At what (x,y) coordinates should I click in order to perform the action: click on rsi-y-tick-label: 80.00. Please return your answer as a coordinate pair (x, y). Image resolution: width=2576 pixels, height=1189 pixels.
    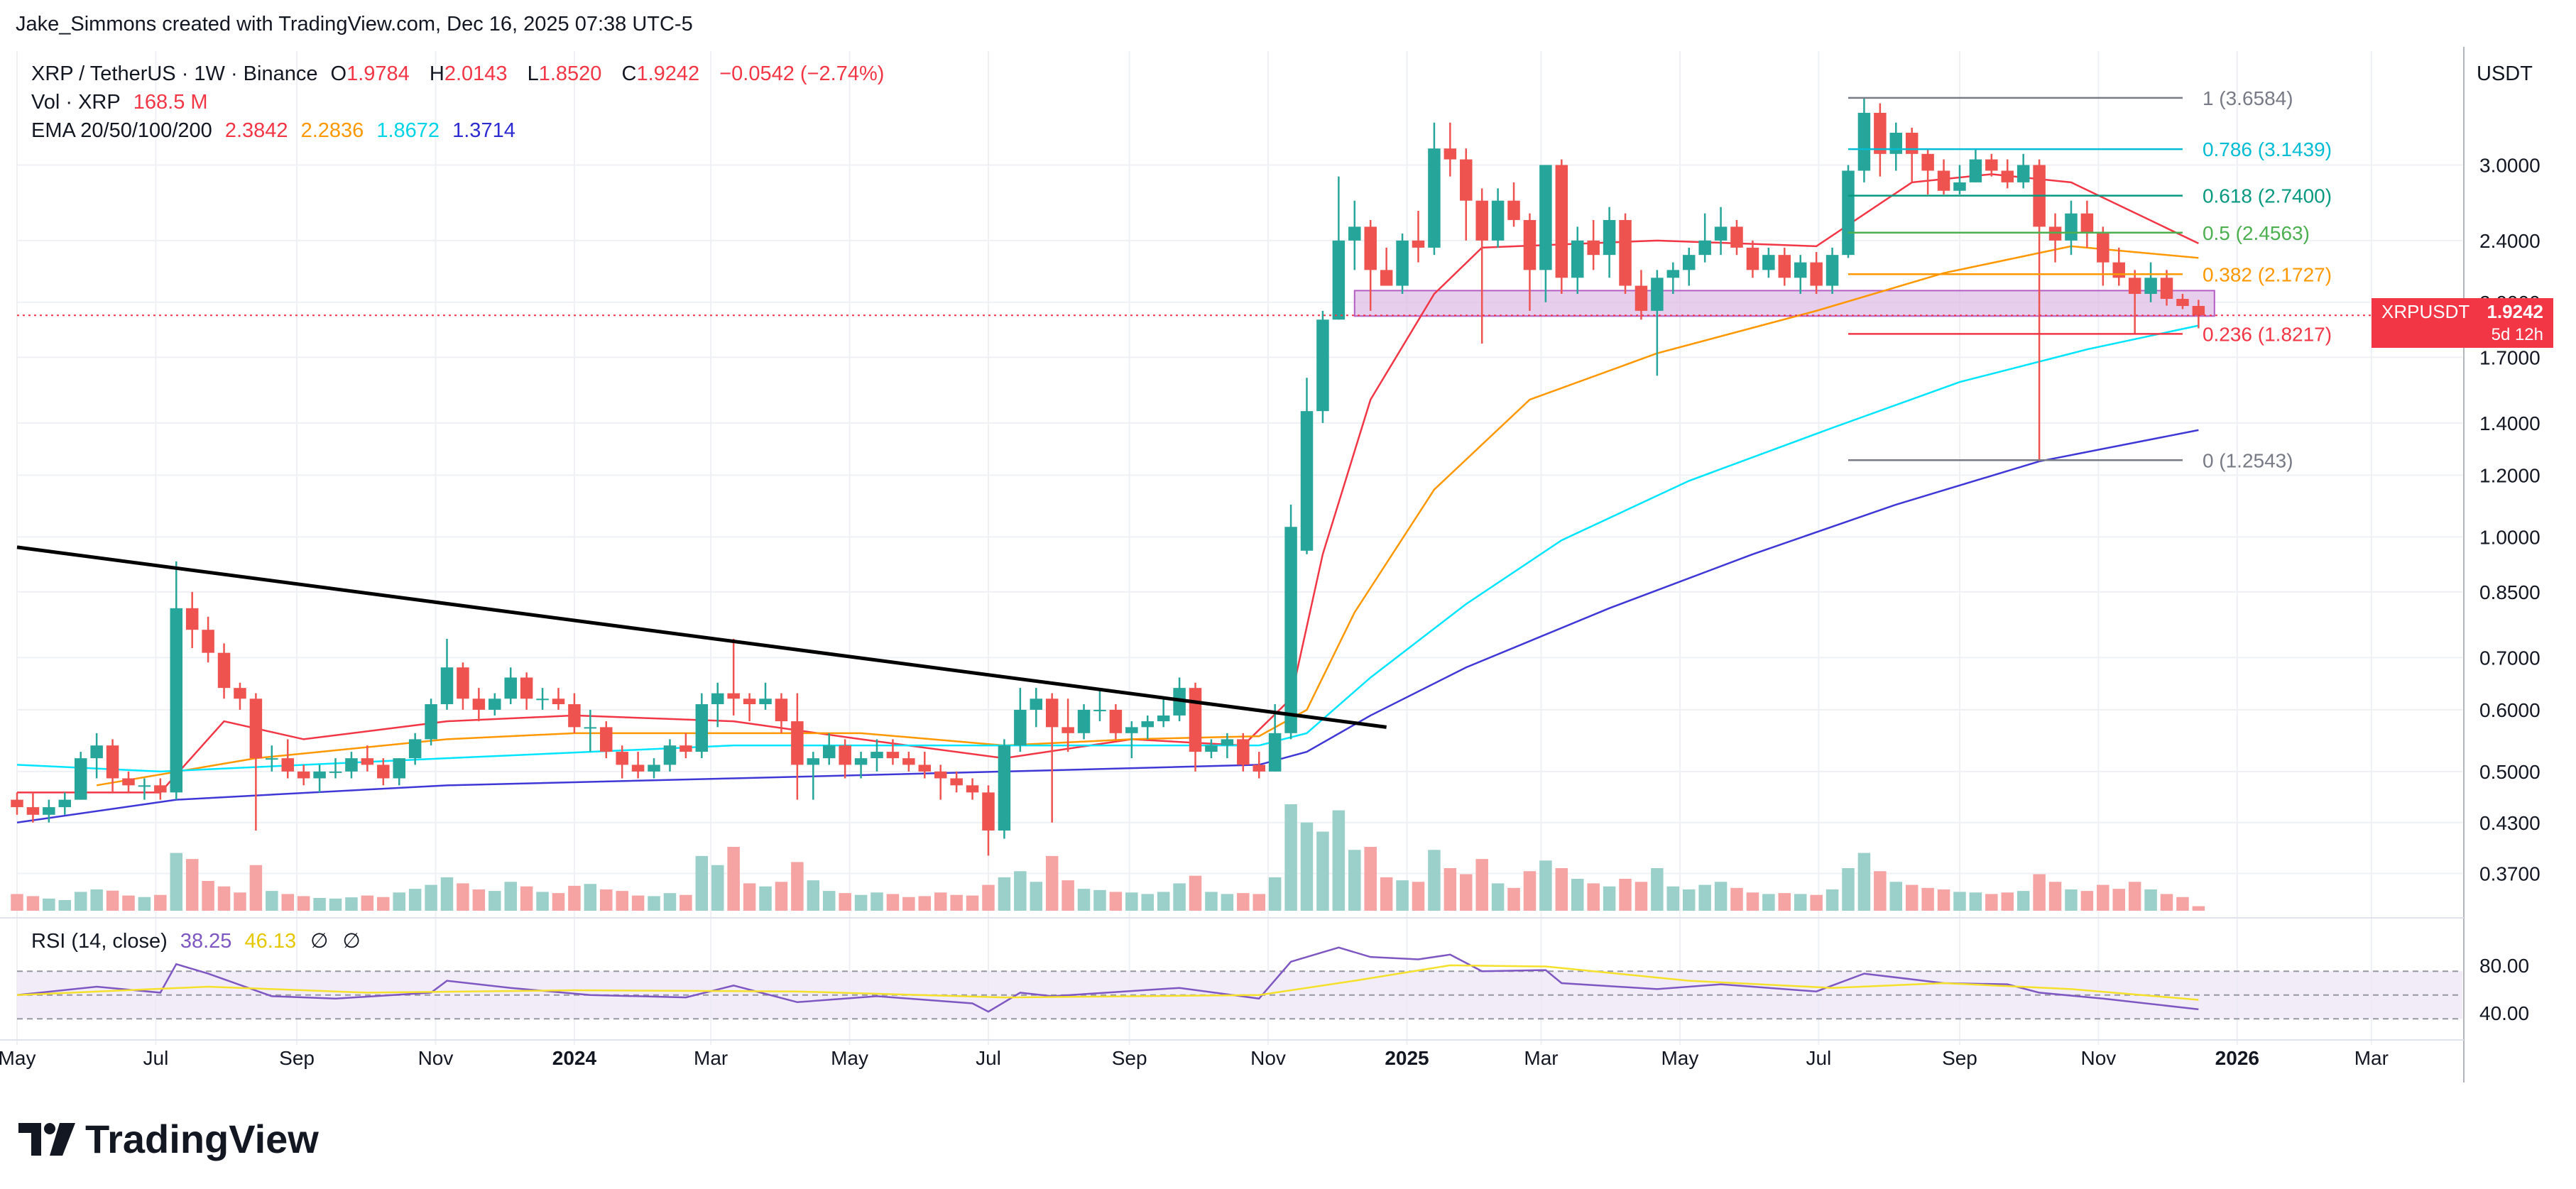
    Looking at the image, I should click on (2504, 966).